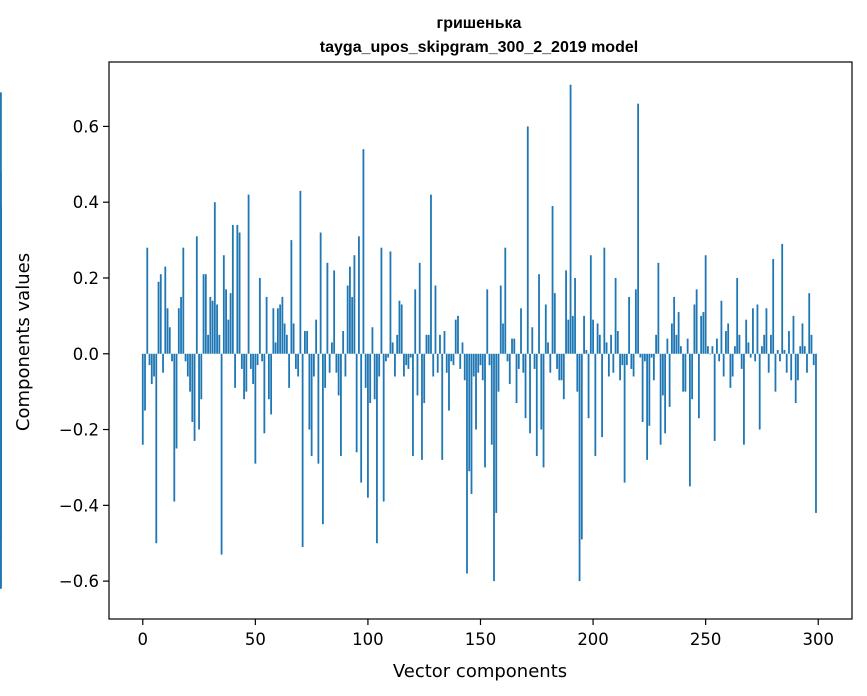  Describe the element at coordinates (86, 278) in the screenshot. I see `y-tick-label: 0.2` at that location.